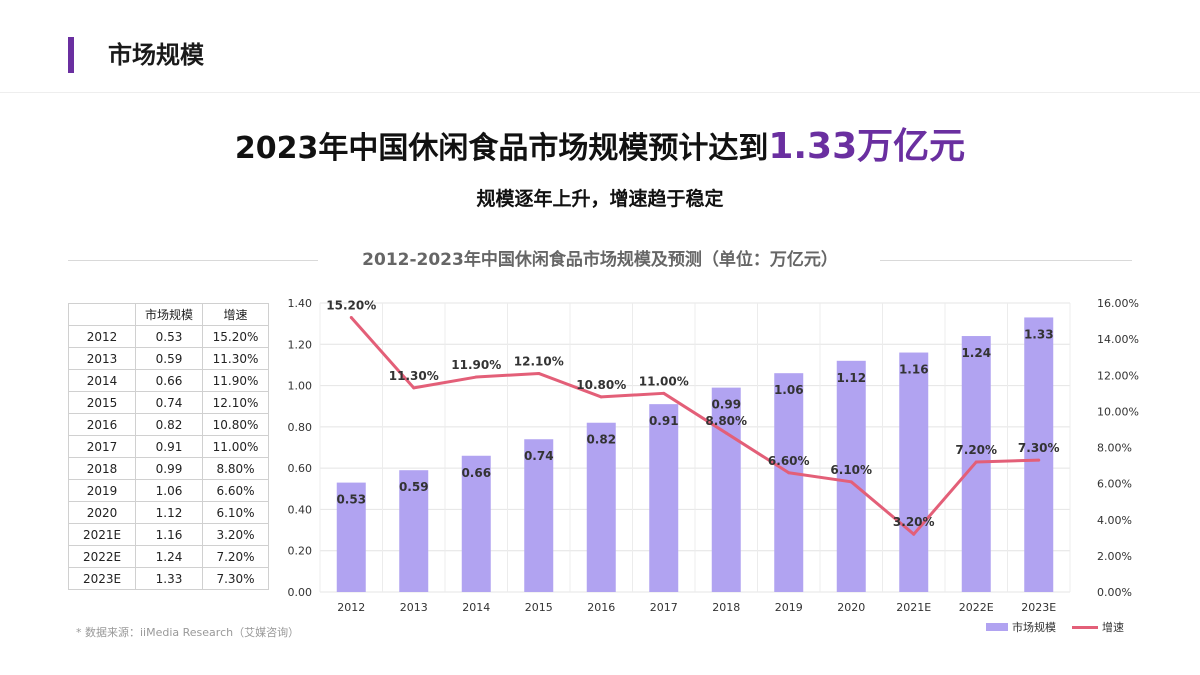 This screenshot has height=675, width=1200. What do you see at coordinates (1114, 556) in the screenshot?
I see `y-right-tick-label: 2.00%` at bounding box center [1114, 556].